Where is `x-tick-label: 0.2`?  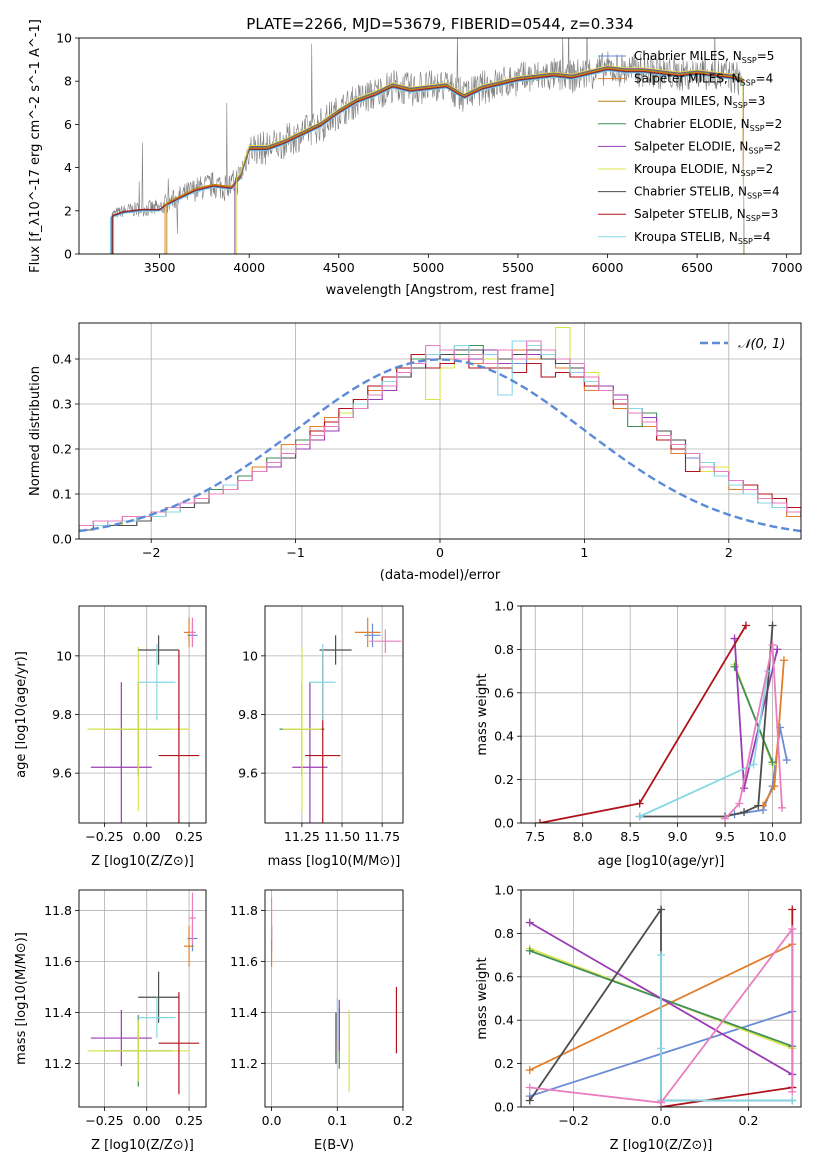 x-tick-label: 0.2 is located at coordinates (403, 1120).